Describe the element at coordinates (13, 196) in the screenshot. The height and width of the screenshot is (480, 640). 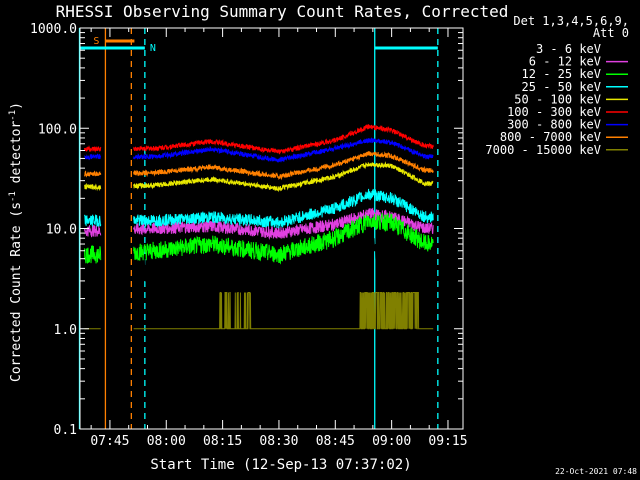
I see `y-axis-label-sup1: -1` at that location.